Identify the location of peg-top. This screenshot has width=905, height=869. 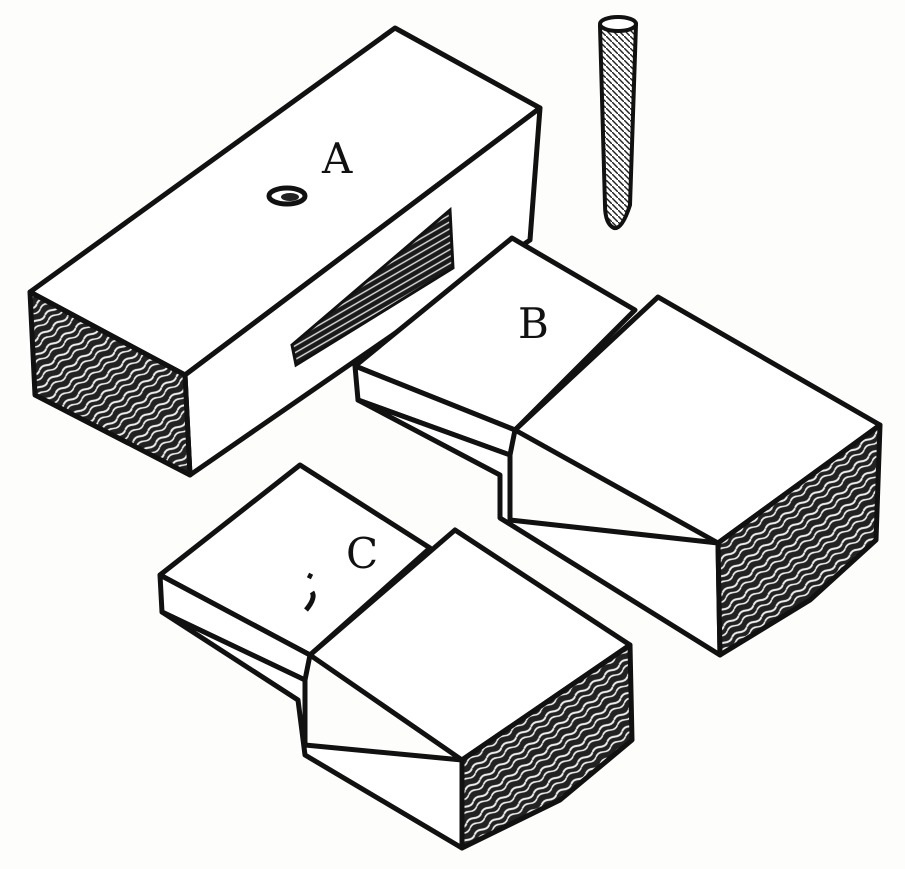
(618, 24).